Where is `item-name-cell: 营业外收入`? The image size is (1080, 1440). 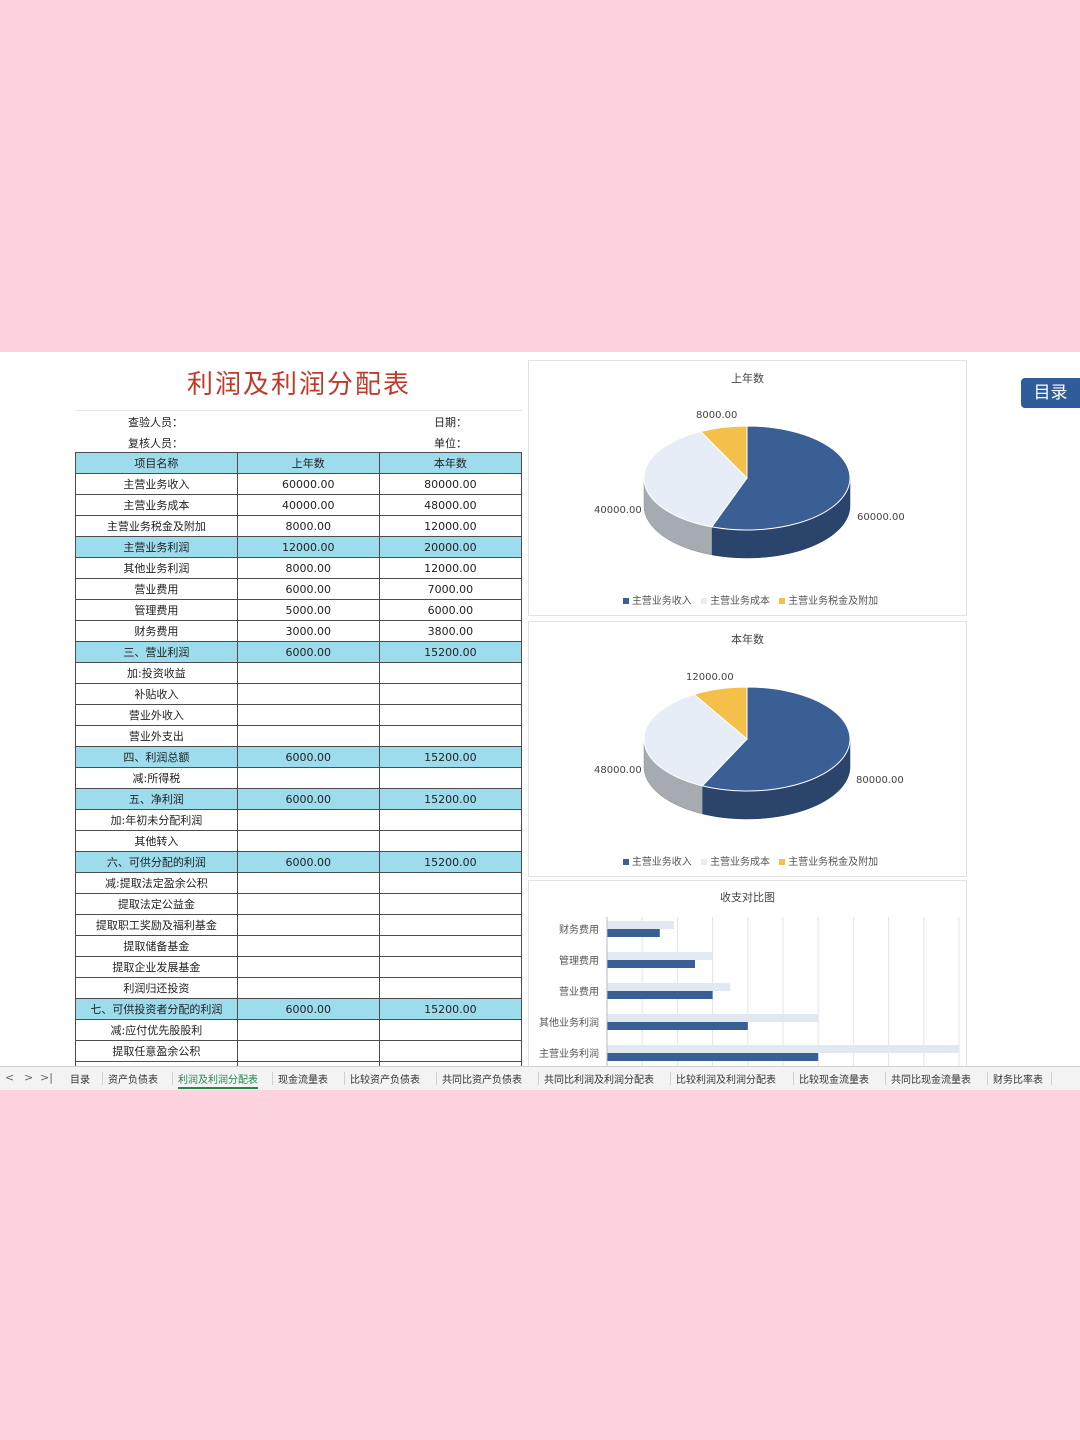 item-name-cell: 营业外收入 is located at coordinates (156, 715).